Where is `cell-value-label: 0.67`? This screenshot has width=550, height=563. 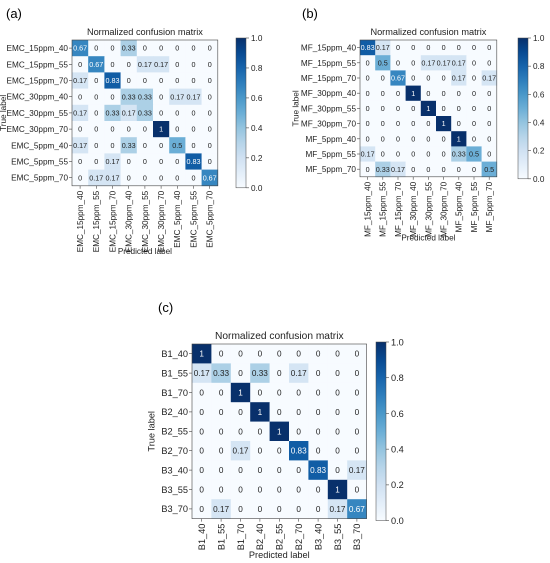
cell-value-label: 0.67 is located at coordinates (80, 48).